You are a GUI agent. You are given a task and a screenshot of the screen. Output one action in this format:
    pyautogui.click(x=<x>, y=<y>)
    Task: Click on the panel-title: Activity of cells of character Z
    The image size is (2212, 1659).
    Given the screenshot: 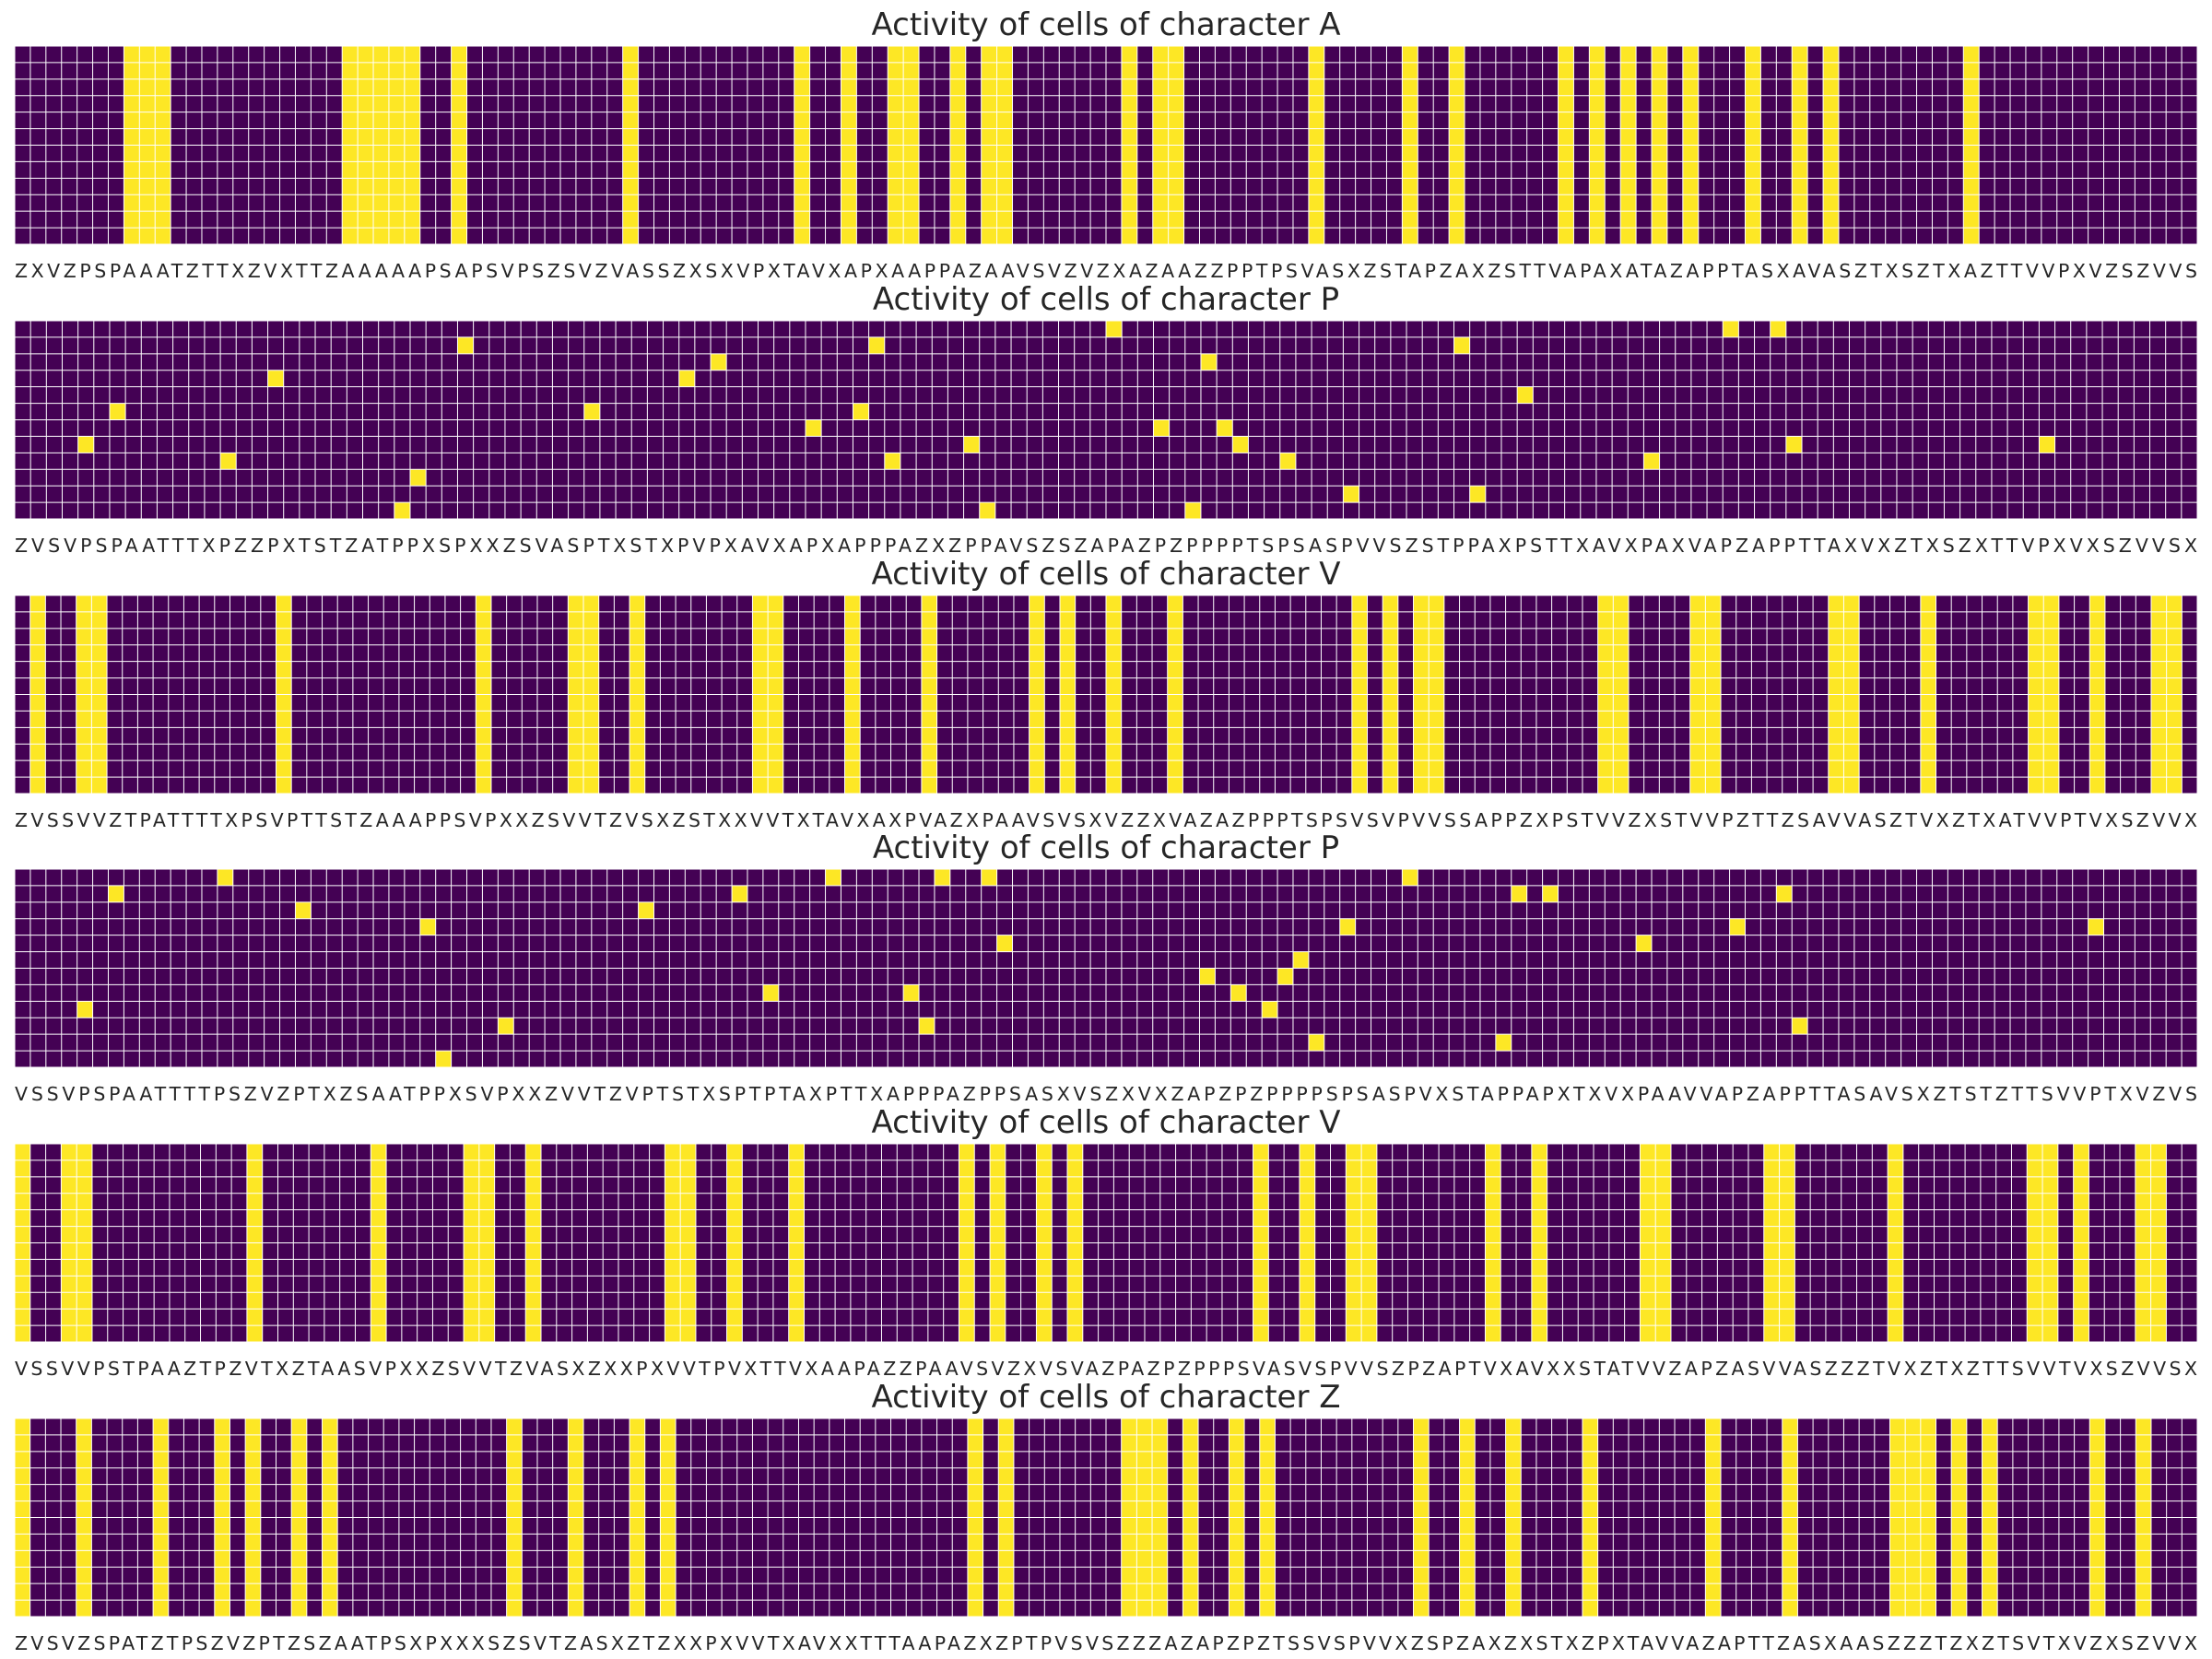 What is the action you would take?
    pyautogui.click(x=1105, y=1397)
    